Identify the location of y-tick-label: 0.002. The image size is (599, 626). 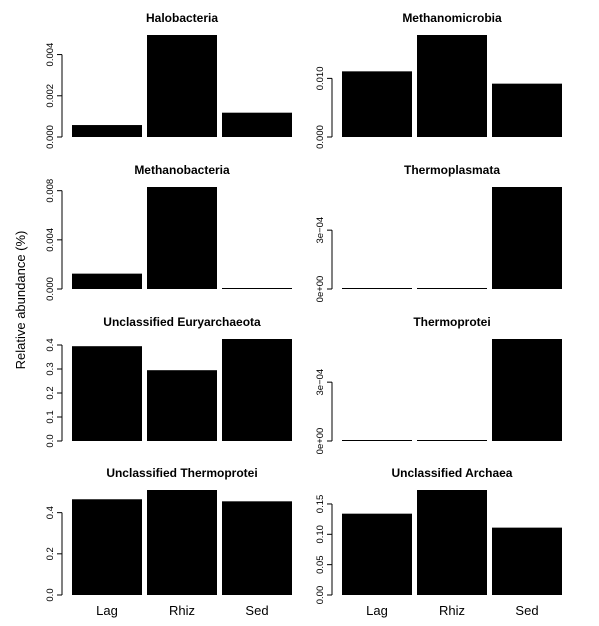
(50, 96).